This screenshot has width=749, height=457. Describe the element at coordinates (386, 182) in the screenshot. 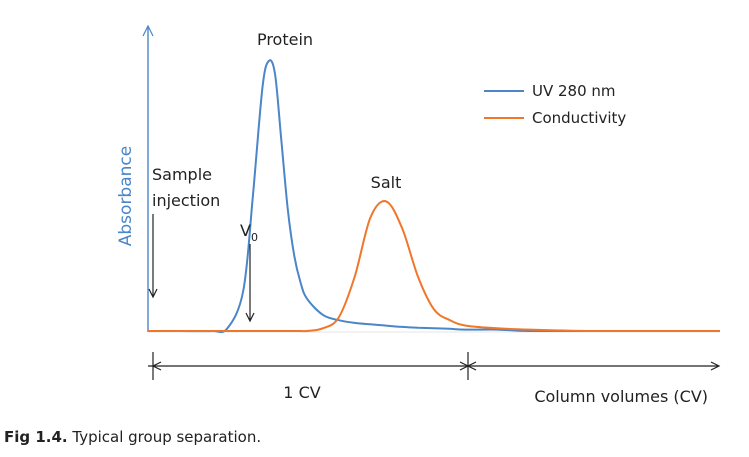

I see `salt-peak-label: Salt` at that location.